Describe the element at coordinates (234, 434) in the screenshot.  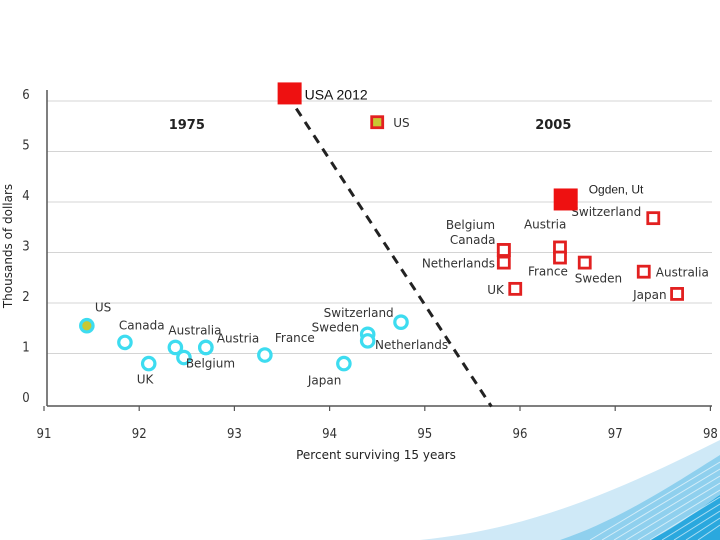
I see `x-tick-label: 93` at that location.